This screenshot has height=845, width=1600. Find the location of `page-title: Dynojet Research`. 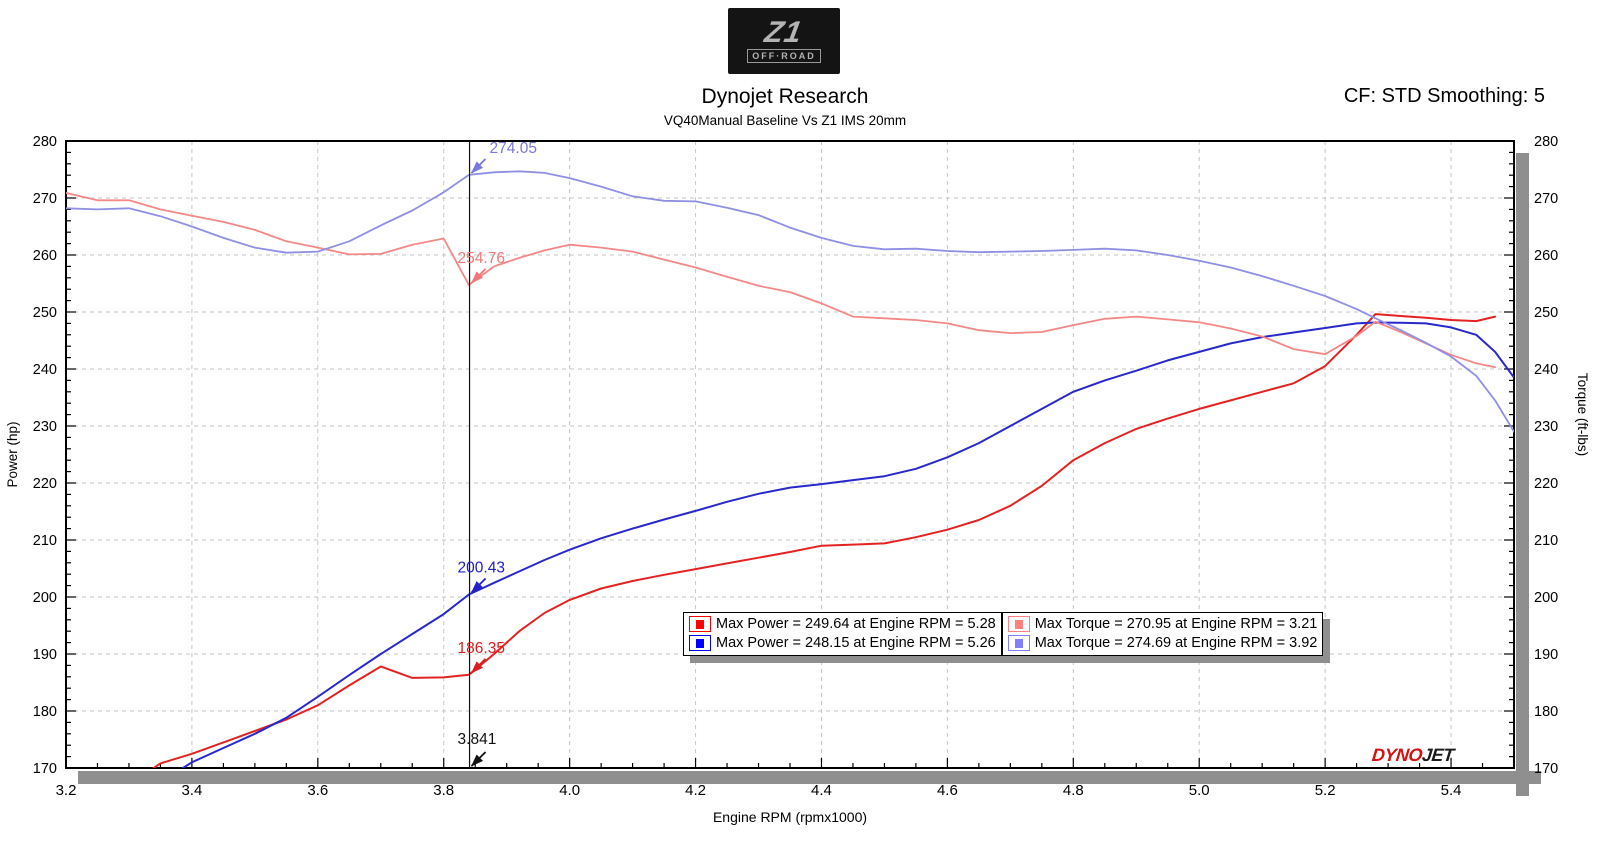

page-title: Dynojet Research is located at coordinates (785, 96).